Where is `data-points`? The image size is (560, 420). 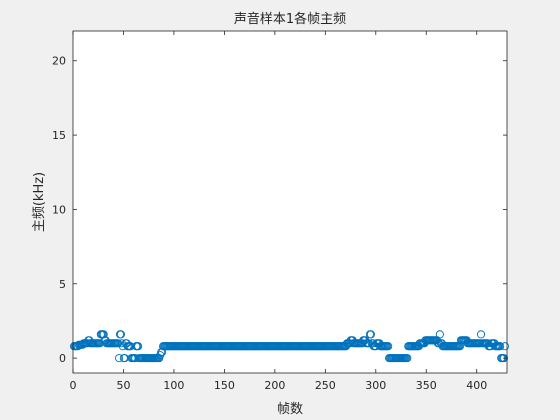
data-points is located at coordinates (289, 346).